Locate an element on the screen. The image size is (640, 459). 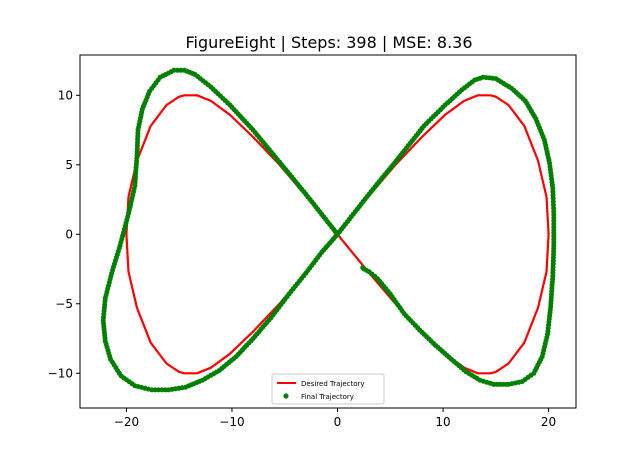
legend: Desired Trajectory Final Trajectory is located at coordinates (328, 389).